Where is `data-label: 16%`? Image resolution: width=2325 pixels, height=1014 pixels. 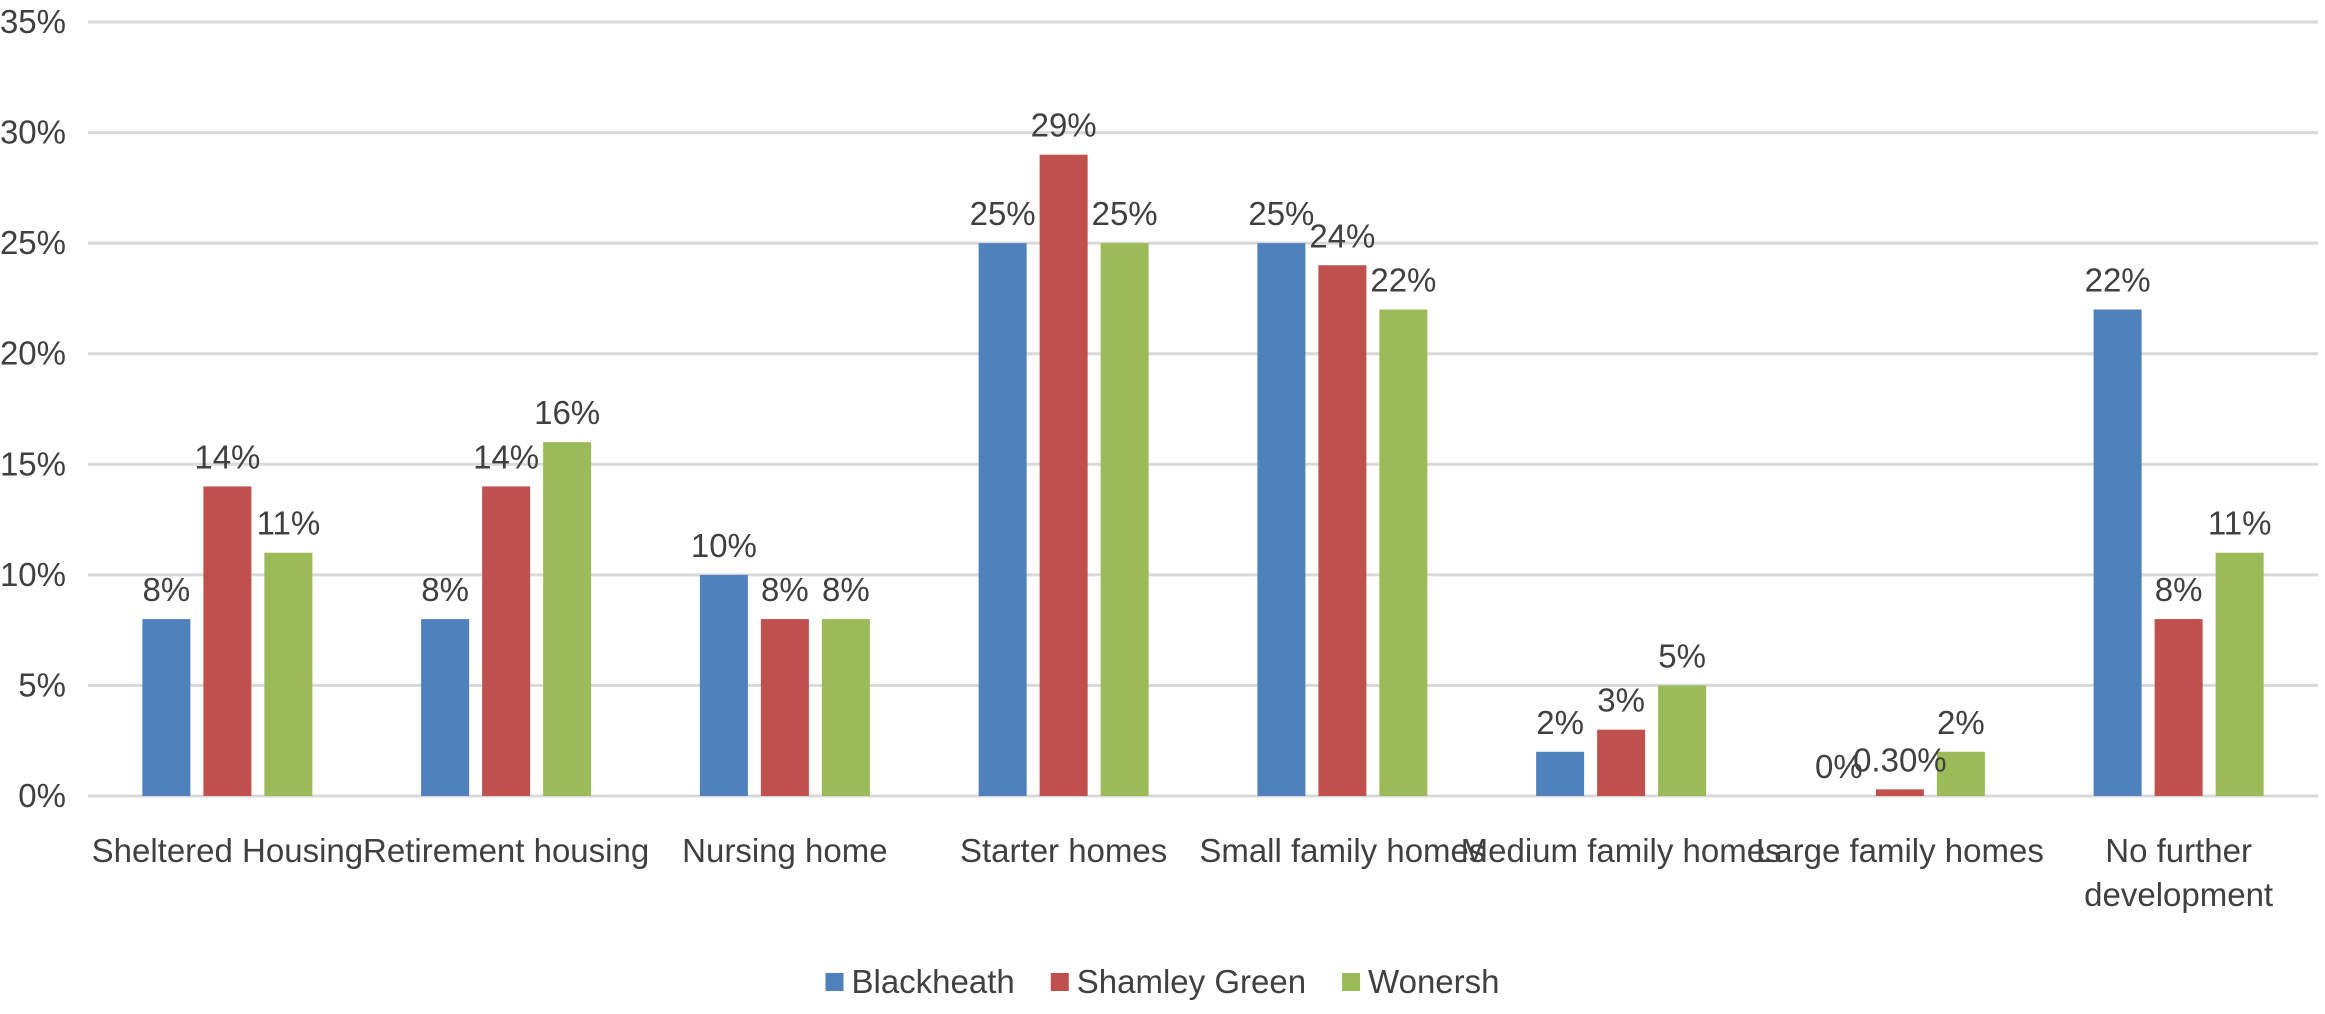
data-label: 16% is located at coordinates (567, 412).